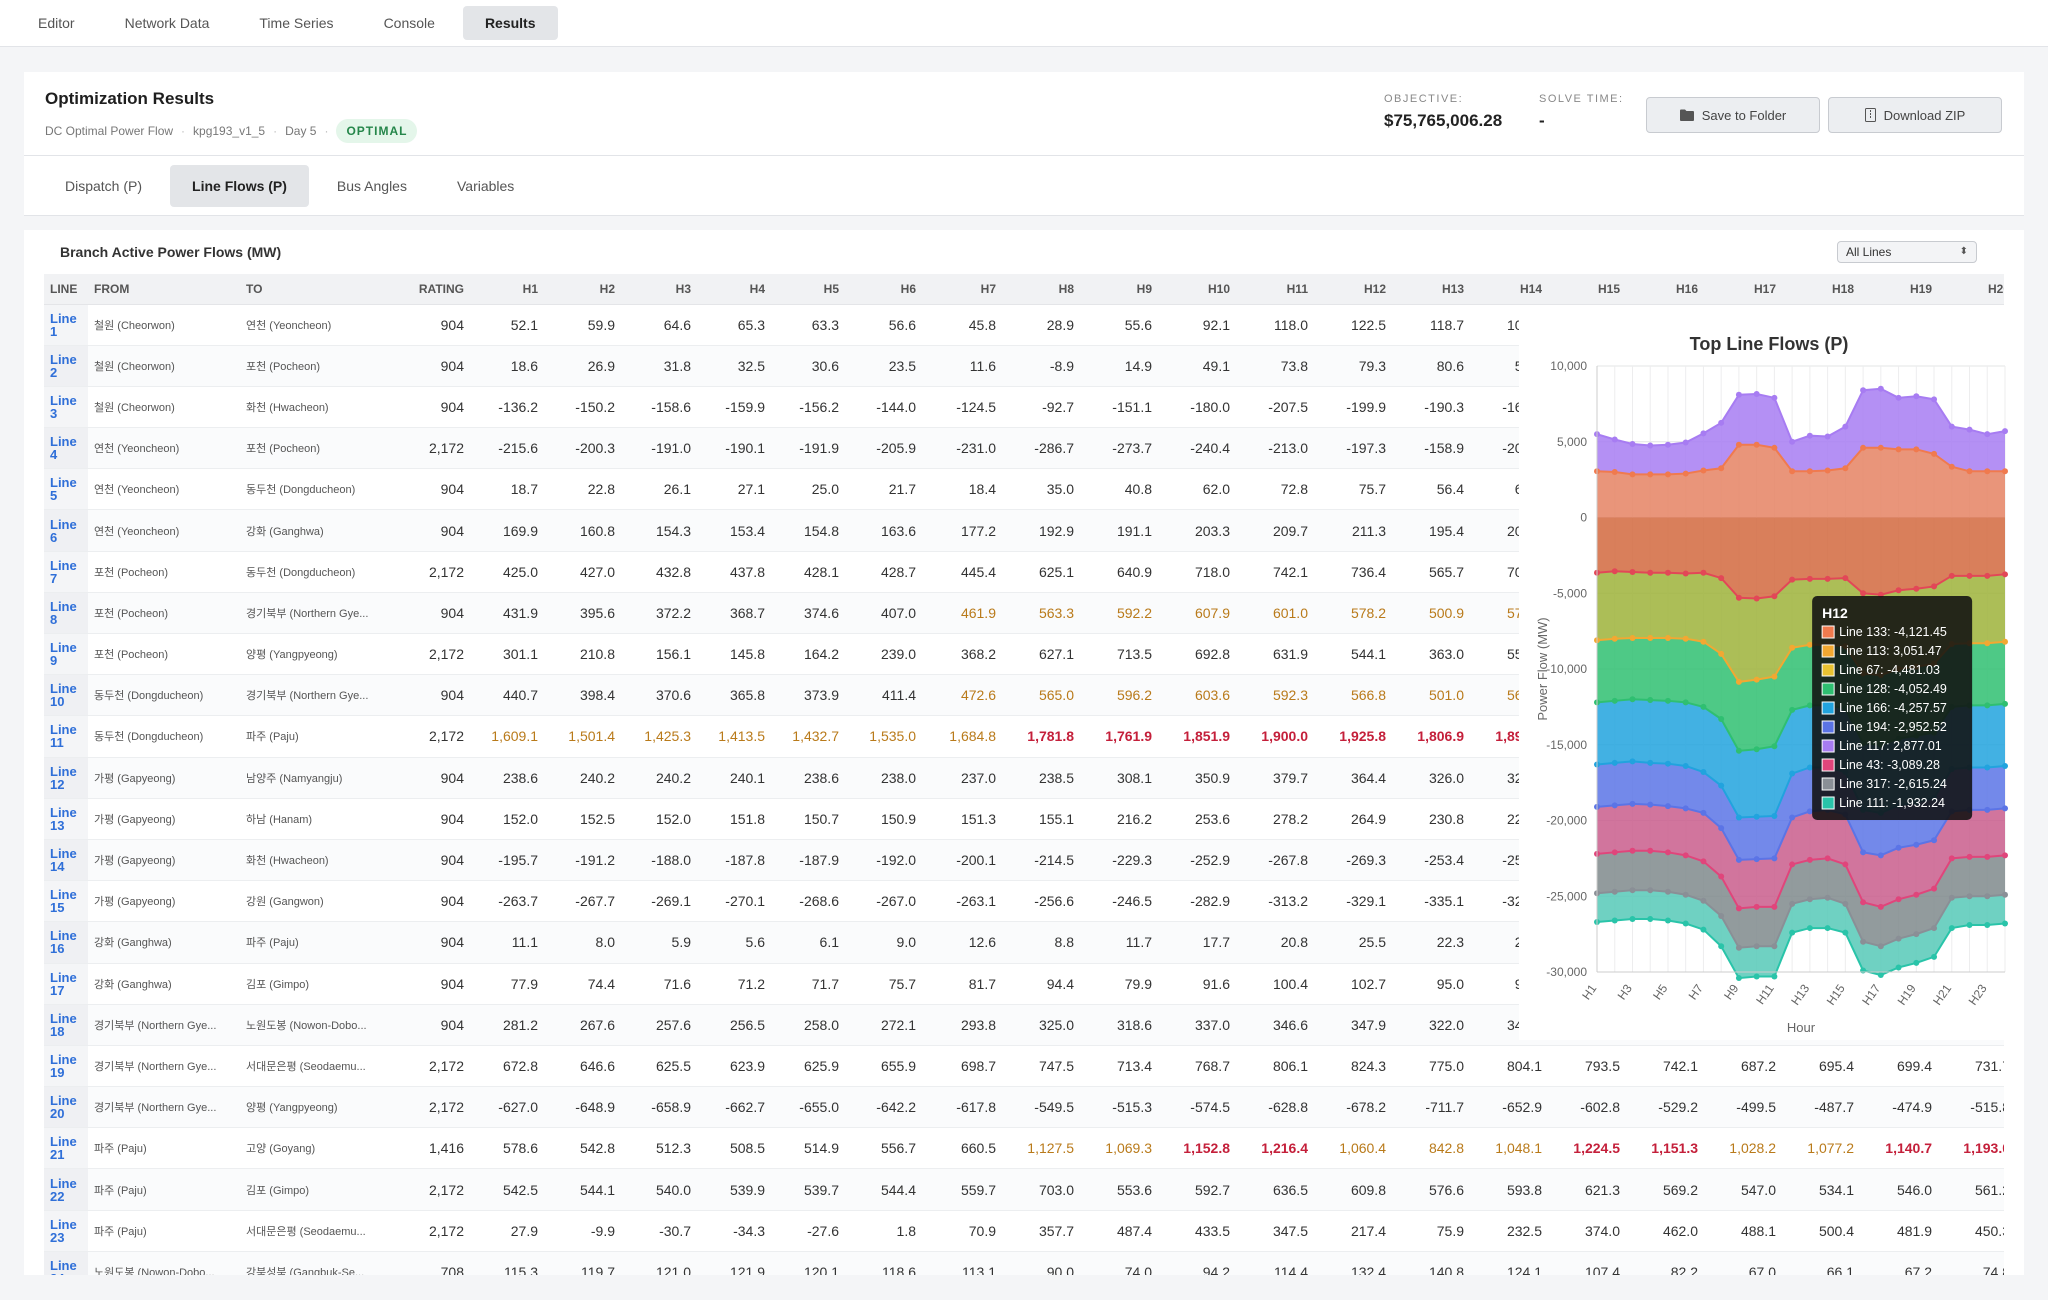 The height and width of the screenshot is (1300, 2048). What do you see at coordinates (1899, 289) in the screenshot?
I see `column-header-h19: H19` at bounding box center [1899, 289].